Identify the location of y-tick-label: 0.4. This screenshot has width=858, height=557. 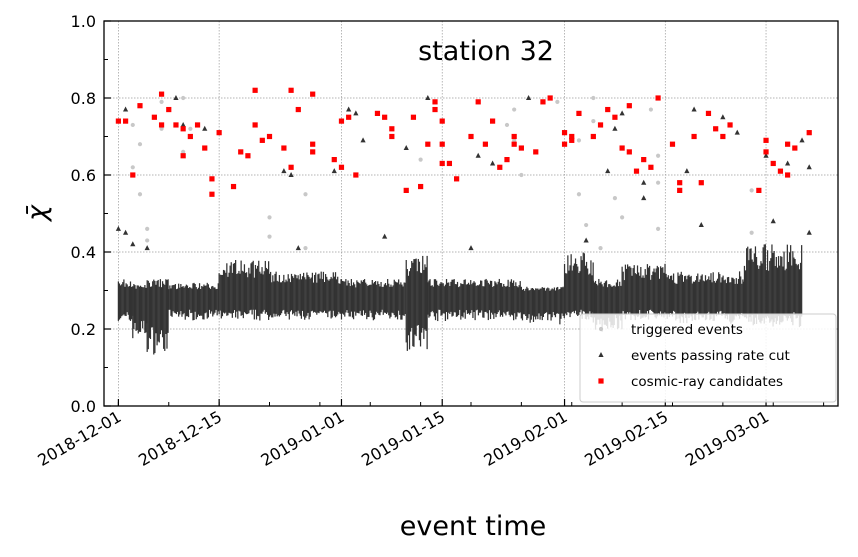
(83, 252).